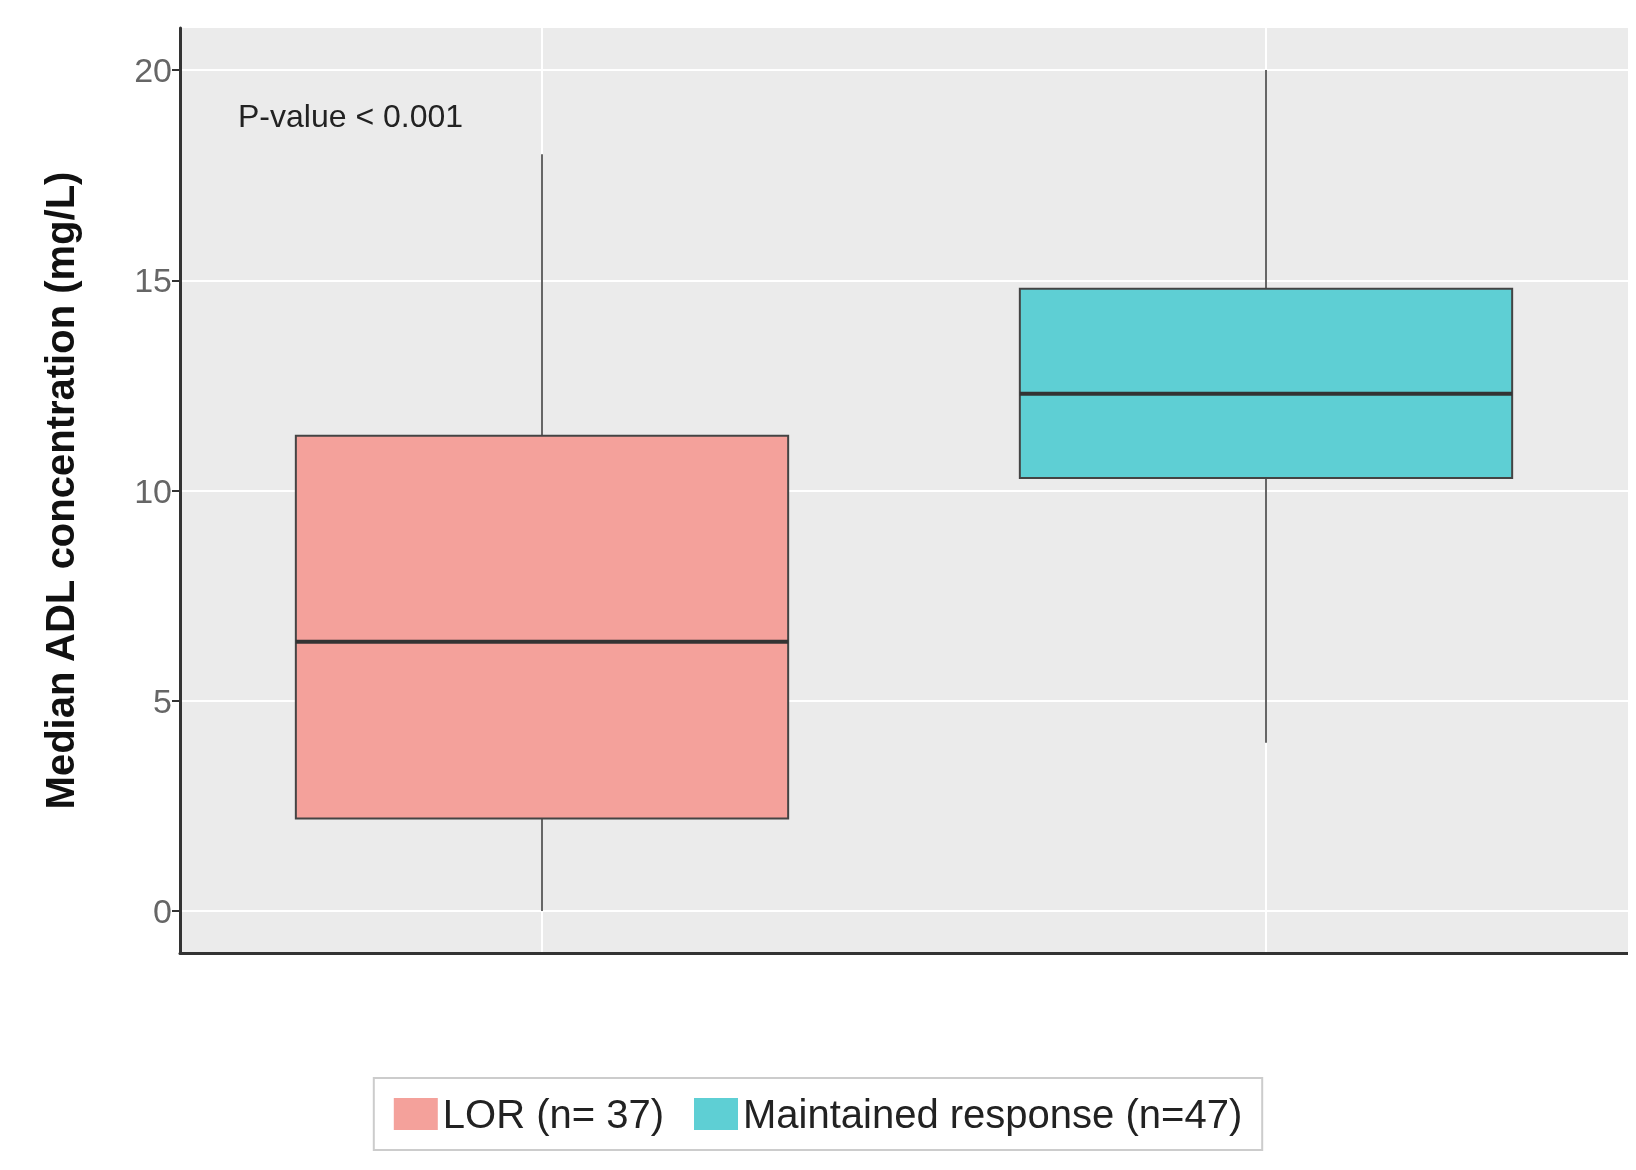  What do you see at coordinates (60, 490) in the screenshot?
I see `y-axis-title: Median ADL concentration (mg/L)` at bounding box center [60, 490].